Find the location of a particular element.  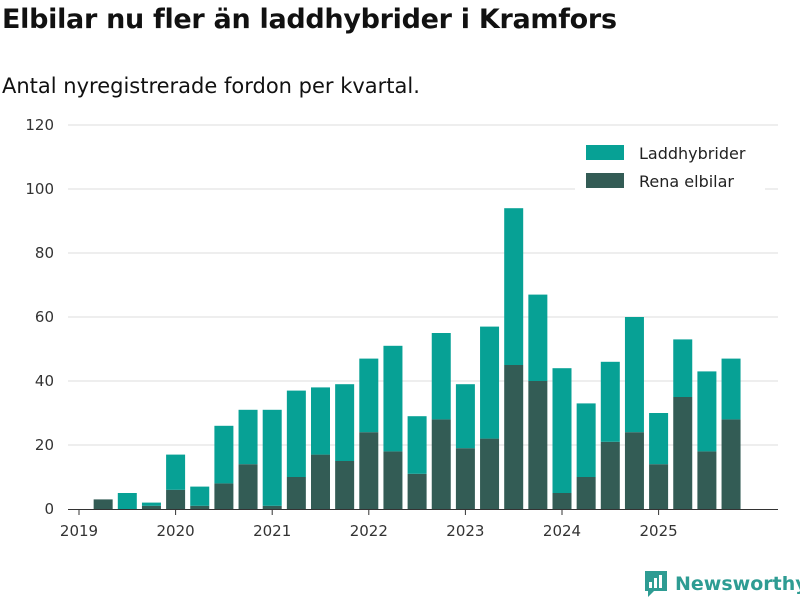

bar-rena-elbilar-2024-q1 is located at coordinates (562, 501).